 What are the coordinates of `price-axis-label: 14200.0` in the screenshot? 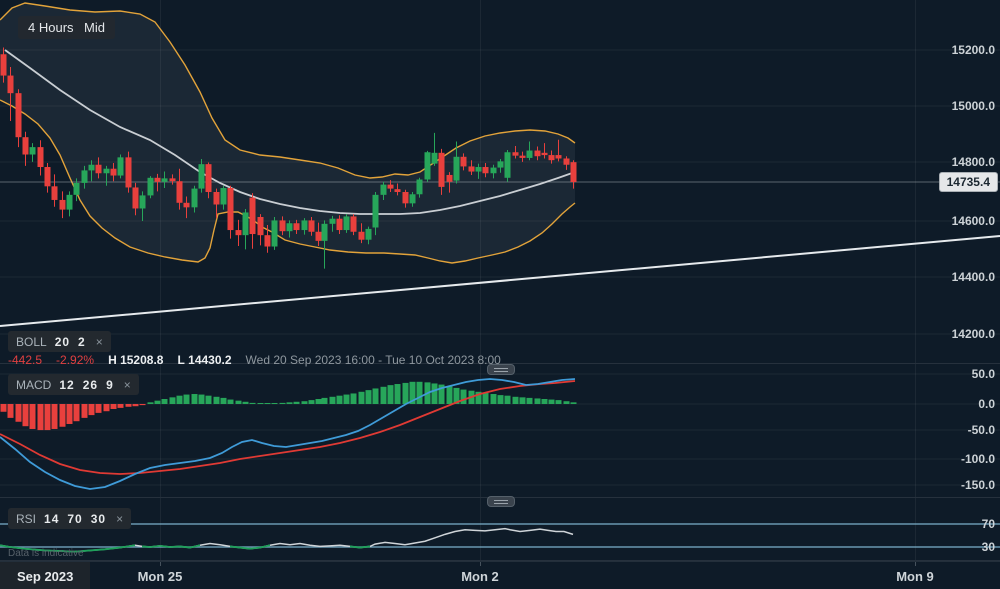 It's located at (973, 334).